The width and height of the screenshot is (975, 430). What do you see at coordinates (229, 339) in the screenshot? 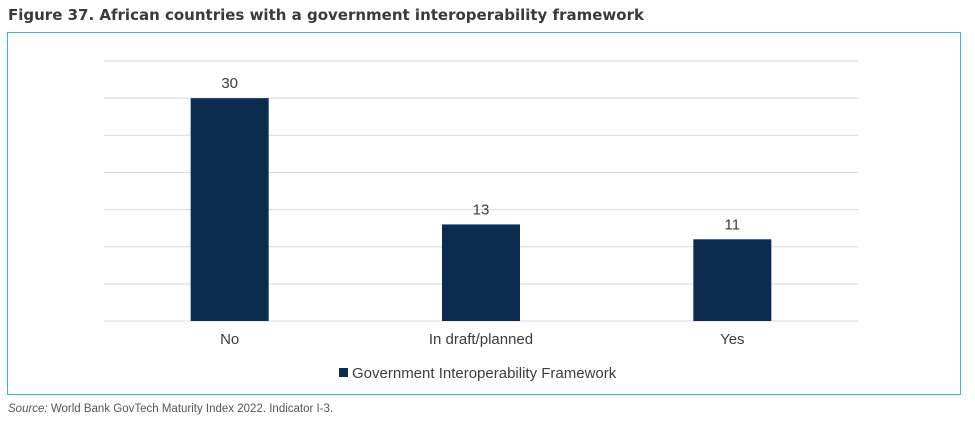
I see `x-tick-label: No` at bounding box center [229, 339].